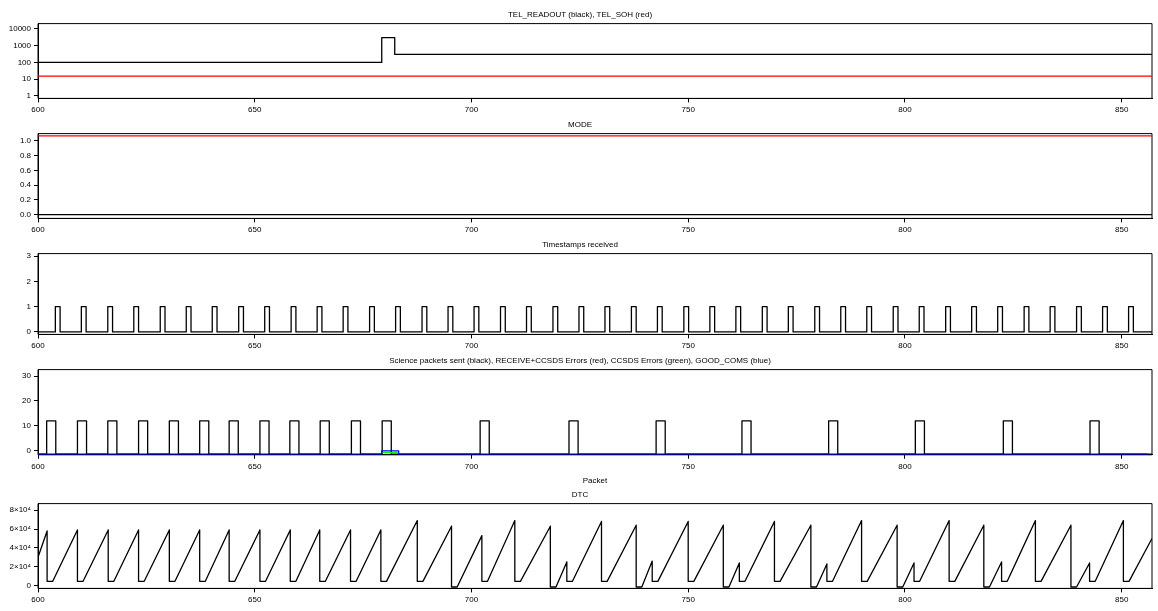 This screenshot has width=1158, height=611. I want to click on y-tick-label: 0.2, so click(25, 200).